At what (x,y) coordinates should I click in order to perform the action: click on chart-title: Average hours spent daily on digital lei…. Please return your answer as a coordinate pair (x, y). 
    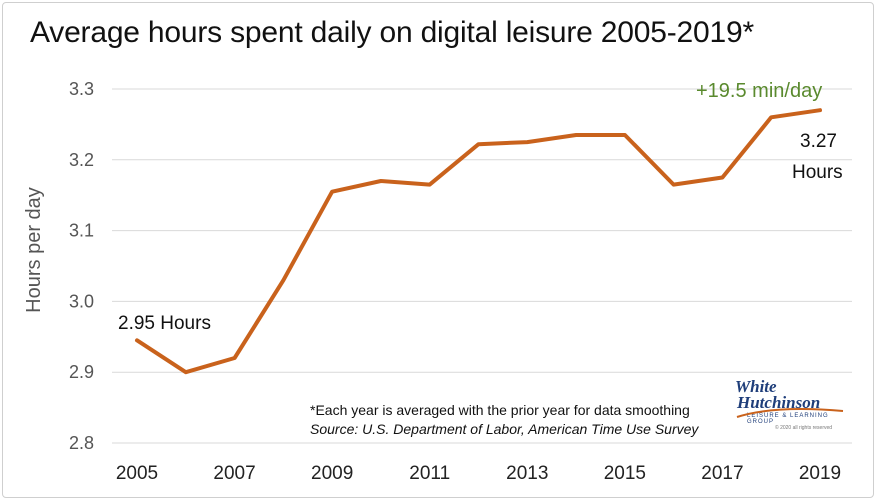
    Looking at the image, I should click on (392, 32).